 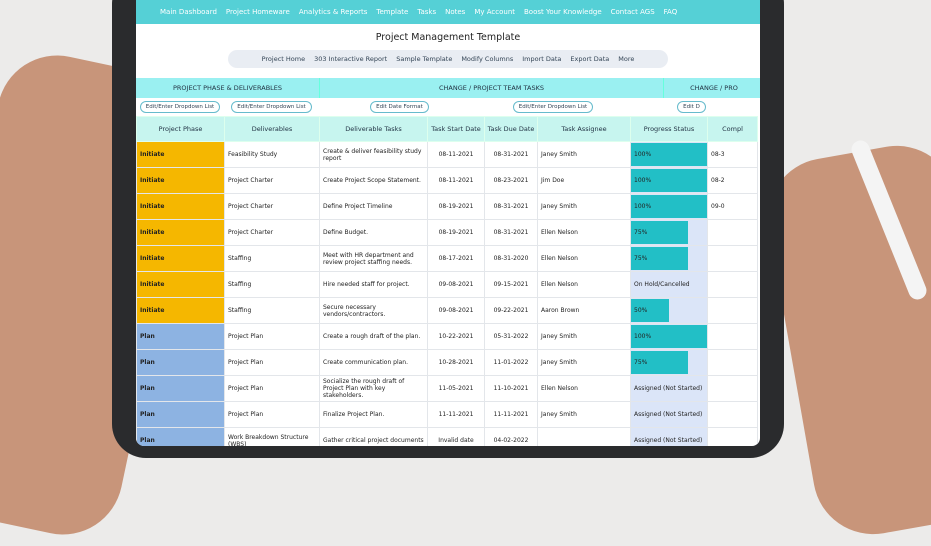 What do you see at coordinates (180, 129) in the screenshot?
I see `column-header: Project Phase` at bounding box center [180, 129].